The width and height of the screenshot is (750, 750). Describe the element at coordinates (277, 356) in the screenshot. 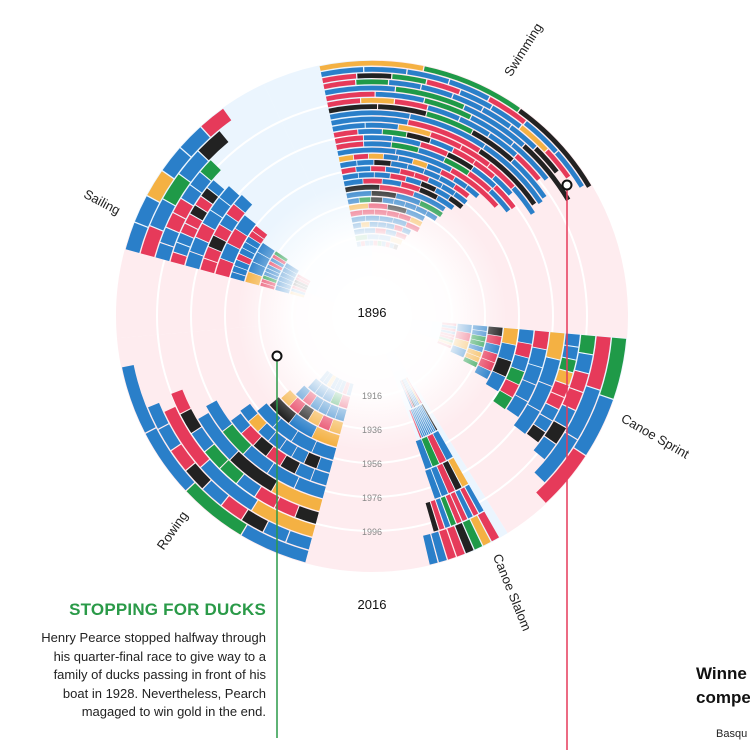

I see `rowing-highlight-marker` at that location.